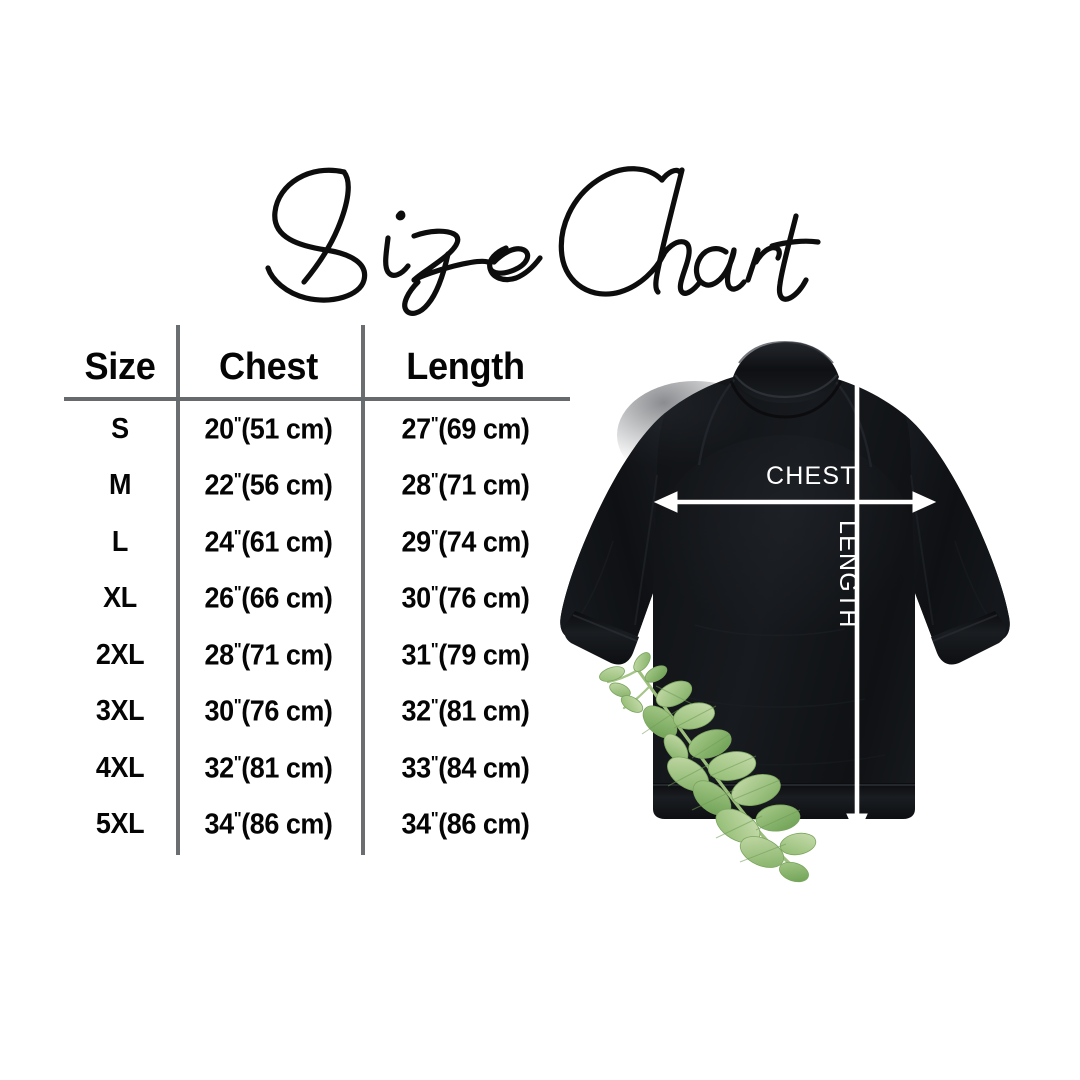  What do you see at coordinates (287, 541) in the screenshot?
I see `table-cell-chest-centimeters: (61 cm)` at bounding box center [287, 541].